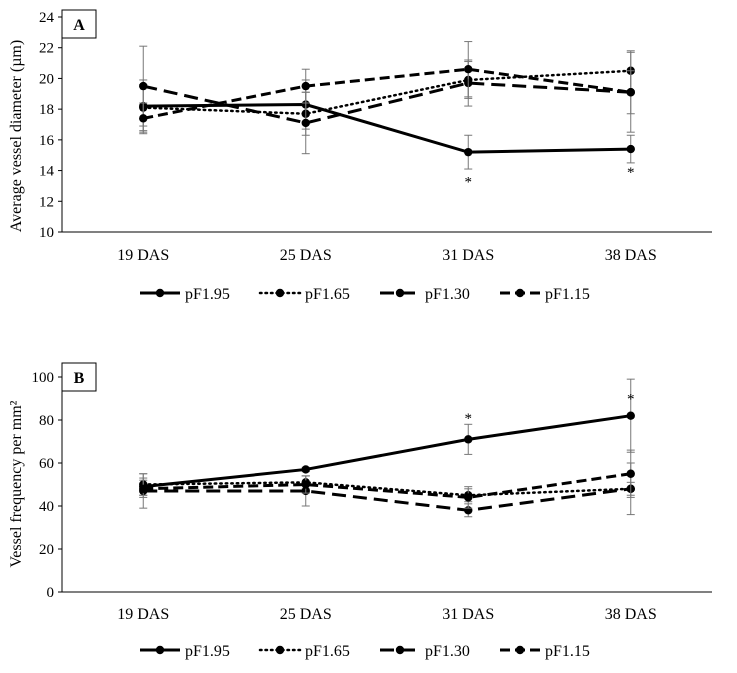  What do you see at coordinates (16, 483) in the screenshot?
I see `y-axis-label-b: Vessel frequency per mm²` at bounding box center [16, 483].